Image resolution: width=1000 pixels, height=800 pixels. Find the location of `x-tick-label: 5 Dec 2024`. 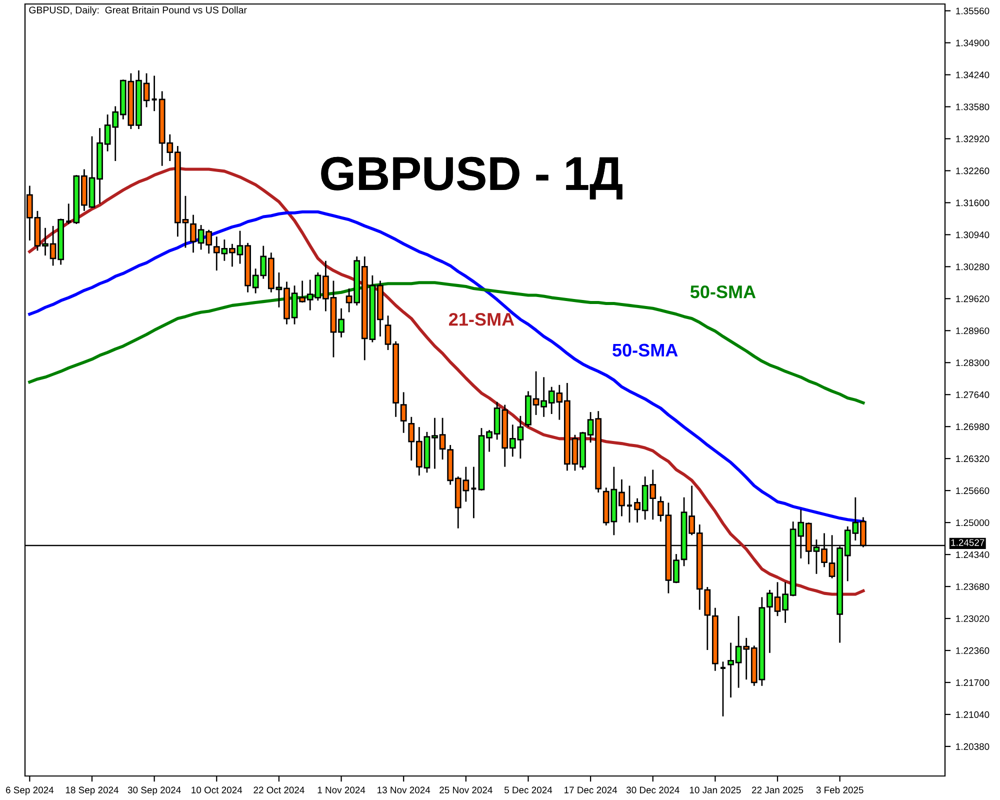

x-tick-label: 5 Dec 2024 is located at coordinates (528, 790).